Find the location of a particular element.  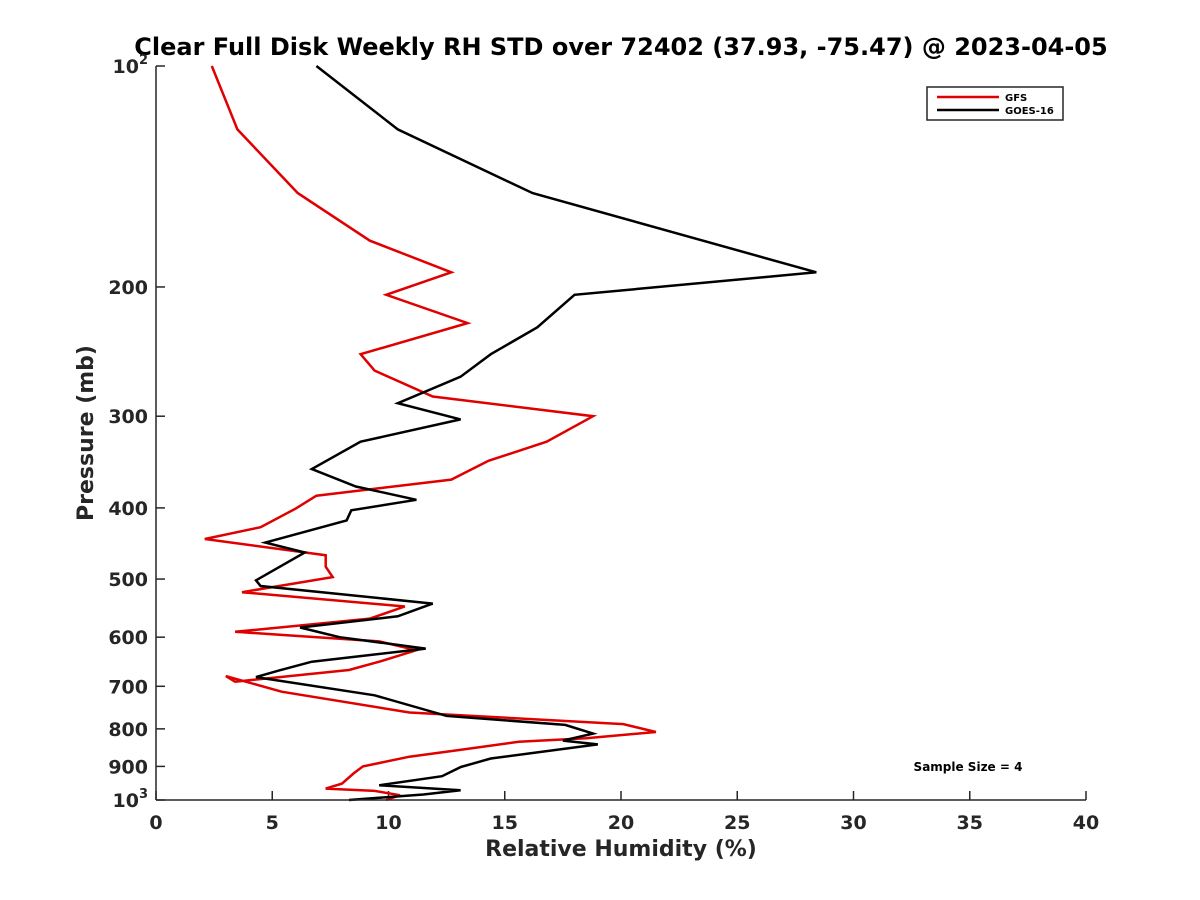

x-tick-label: 15 is located at coordinates (505, 823).